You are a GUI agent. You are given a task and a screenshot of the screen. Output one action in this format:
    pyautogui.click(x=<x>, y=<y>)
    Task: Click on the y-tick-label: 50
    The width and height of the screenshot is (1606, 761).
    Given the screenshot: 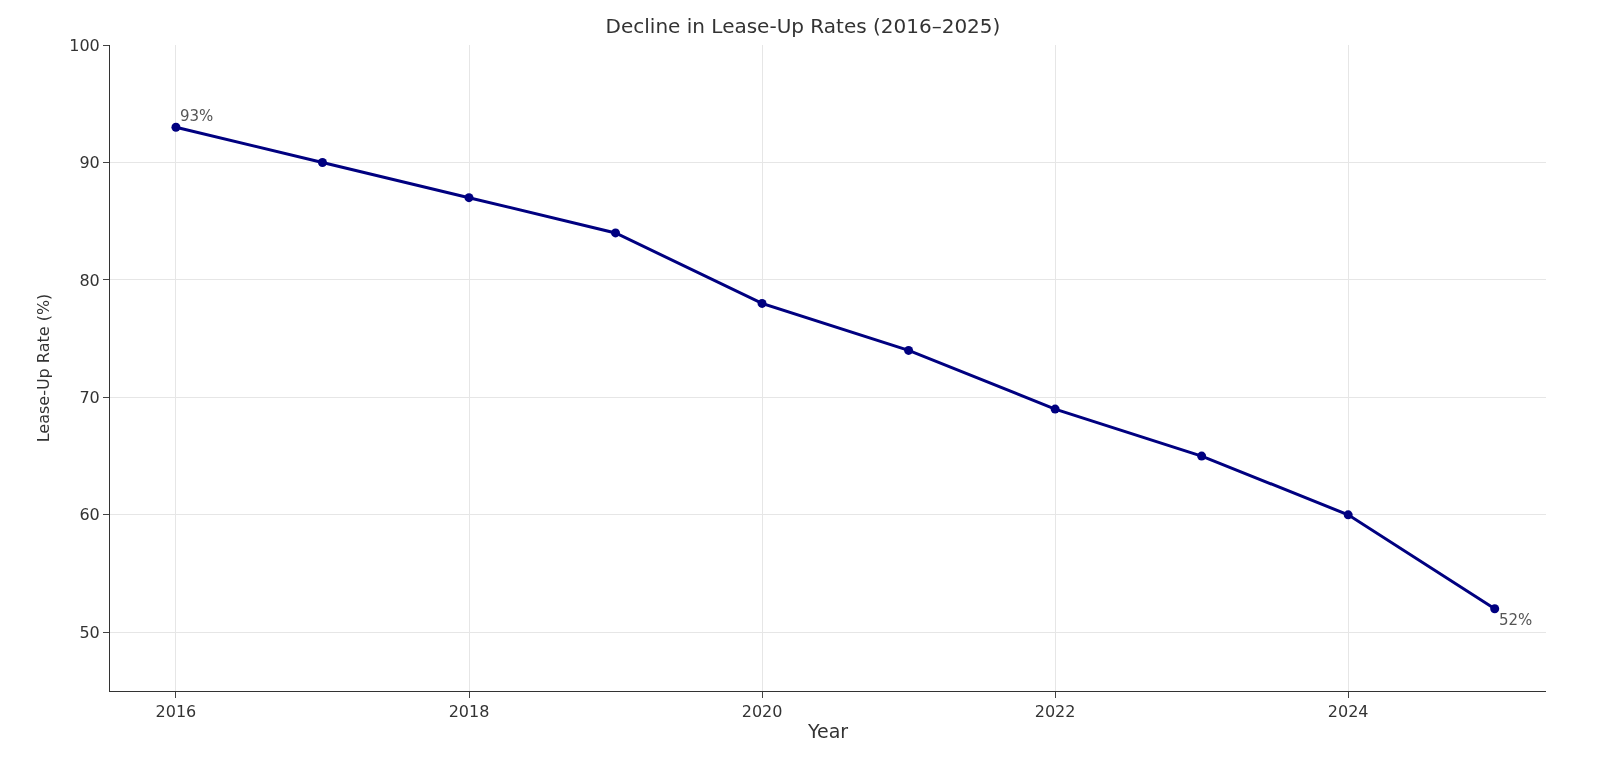 What is the action you would take?
    pyautogui.click(x=89, y=632)
    